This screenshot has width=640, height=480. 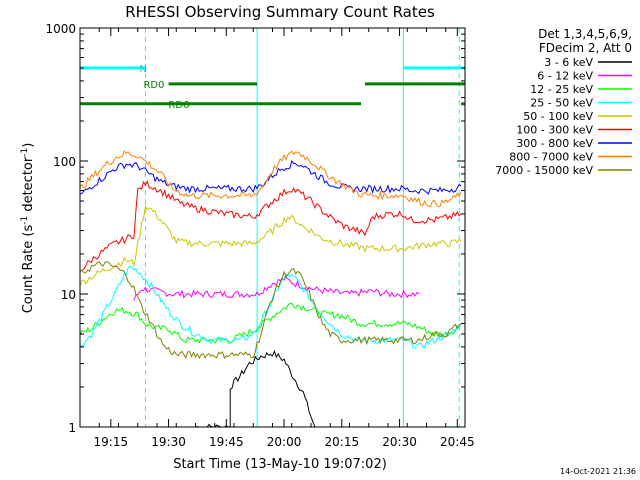 I want to click on legend-label-1: 6 - 12 keV, so click(x=565, y=76).